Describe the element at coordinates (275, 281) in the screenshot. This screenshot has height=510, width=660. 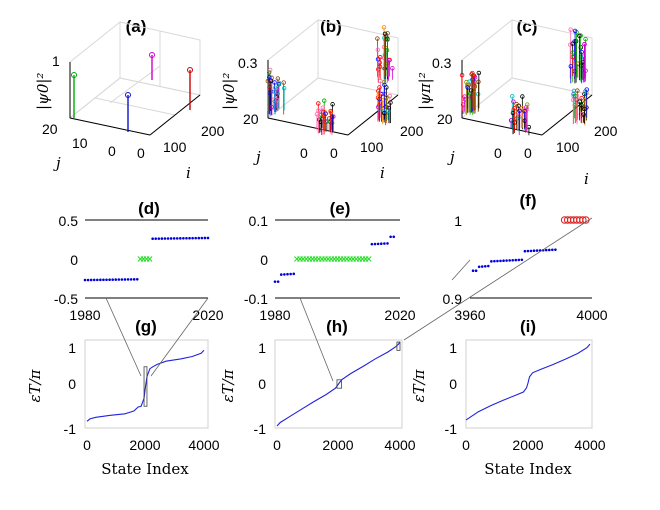
I see `point-bulk-a` at that location.